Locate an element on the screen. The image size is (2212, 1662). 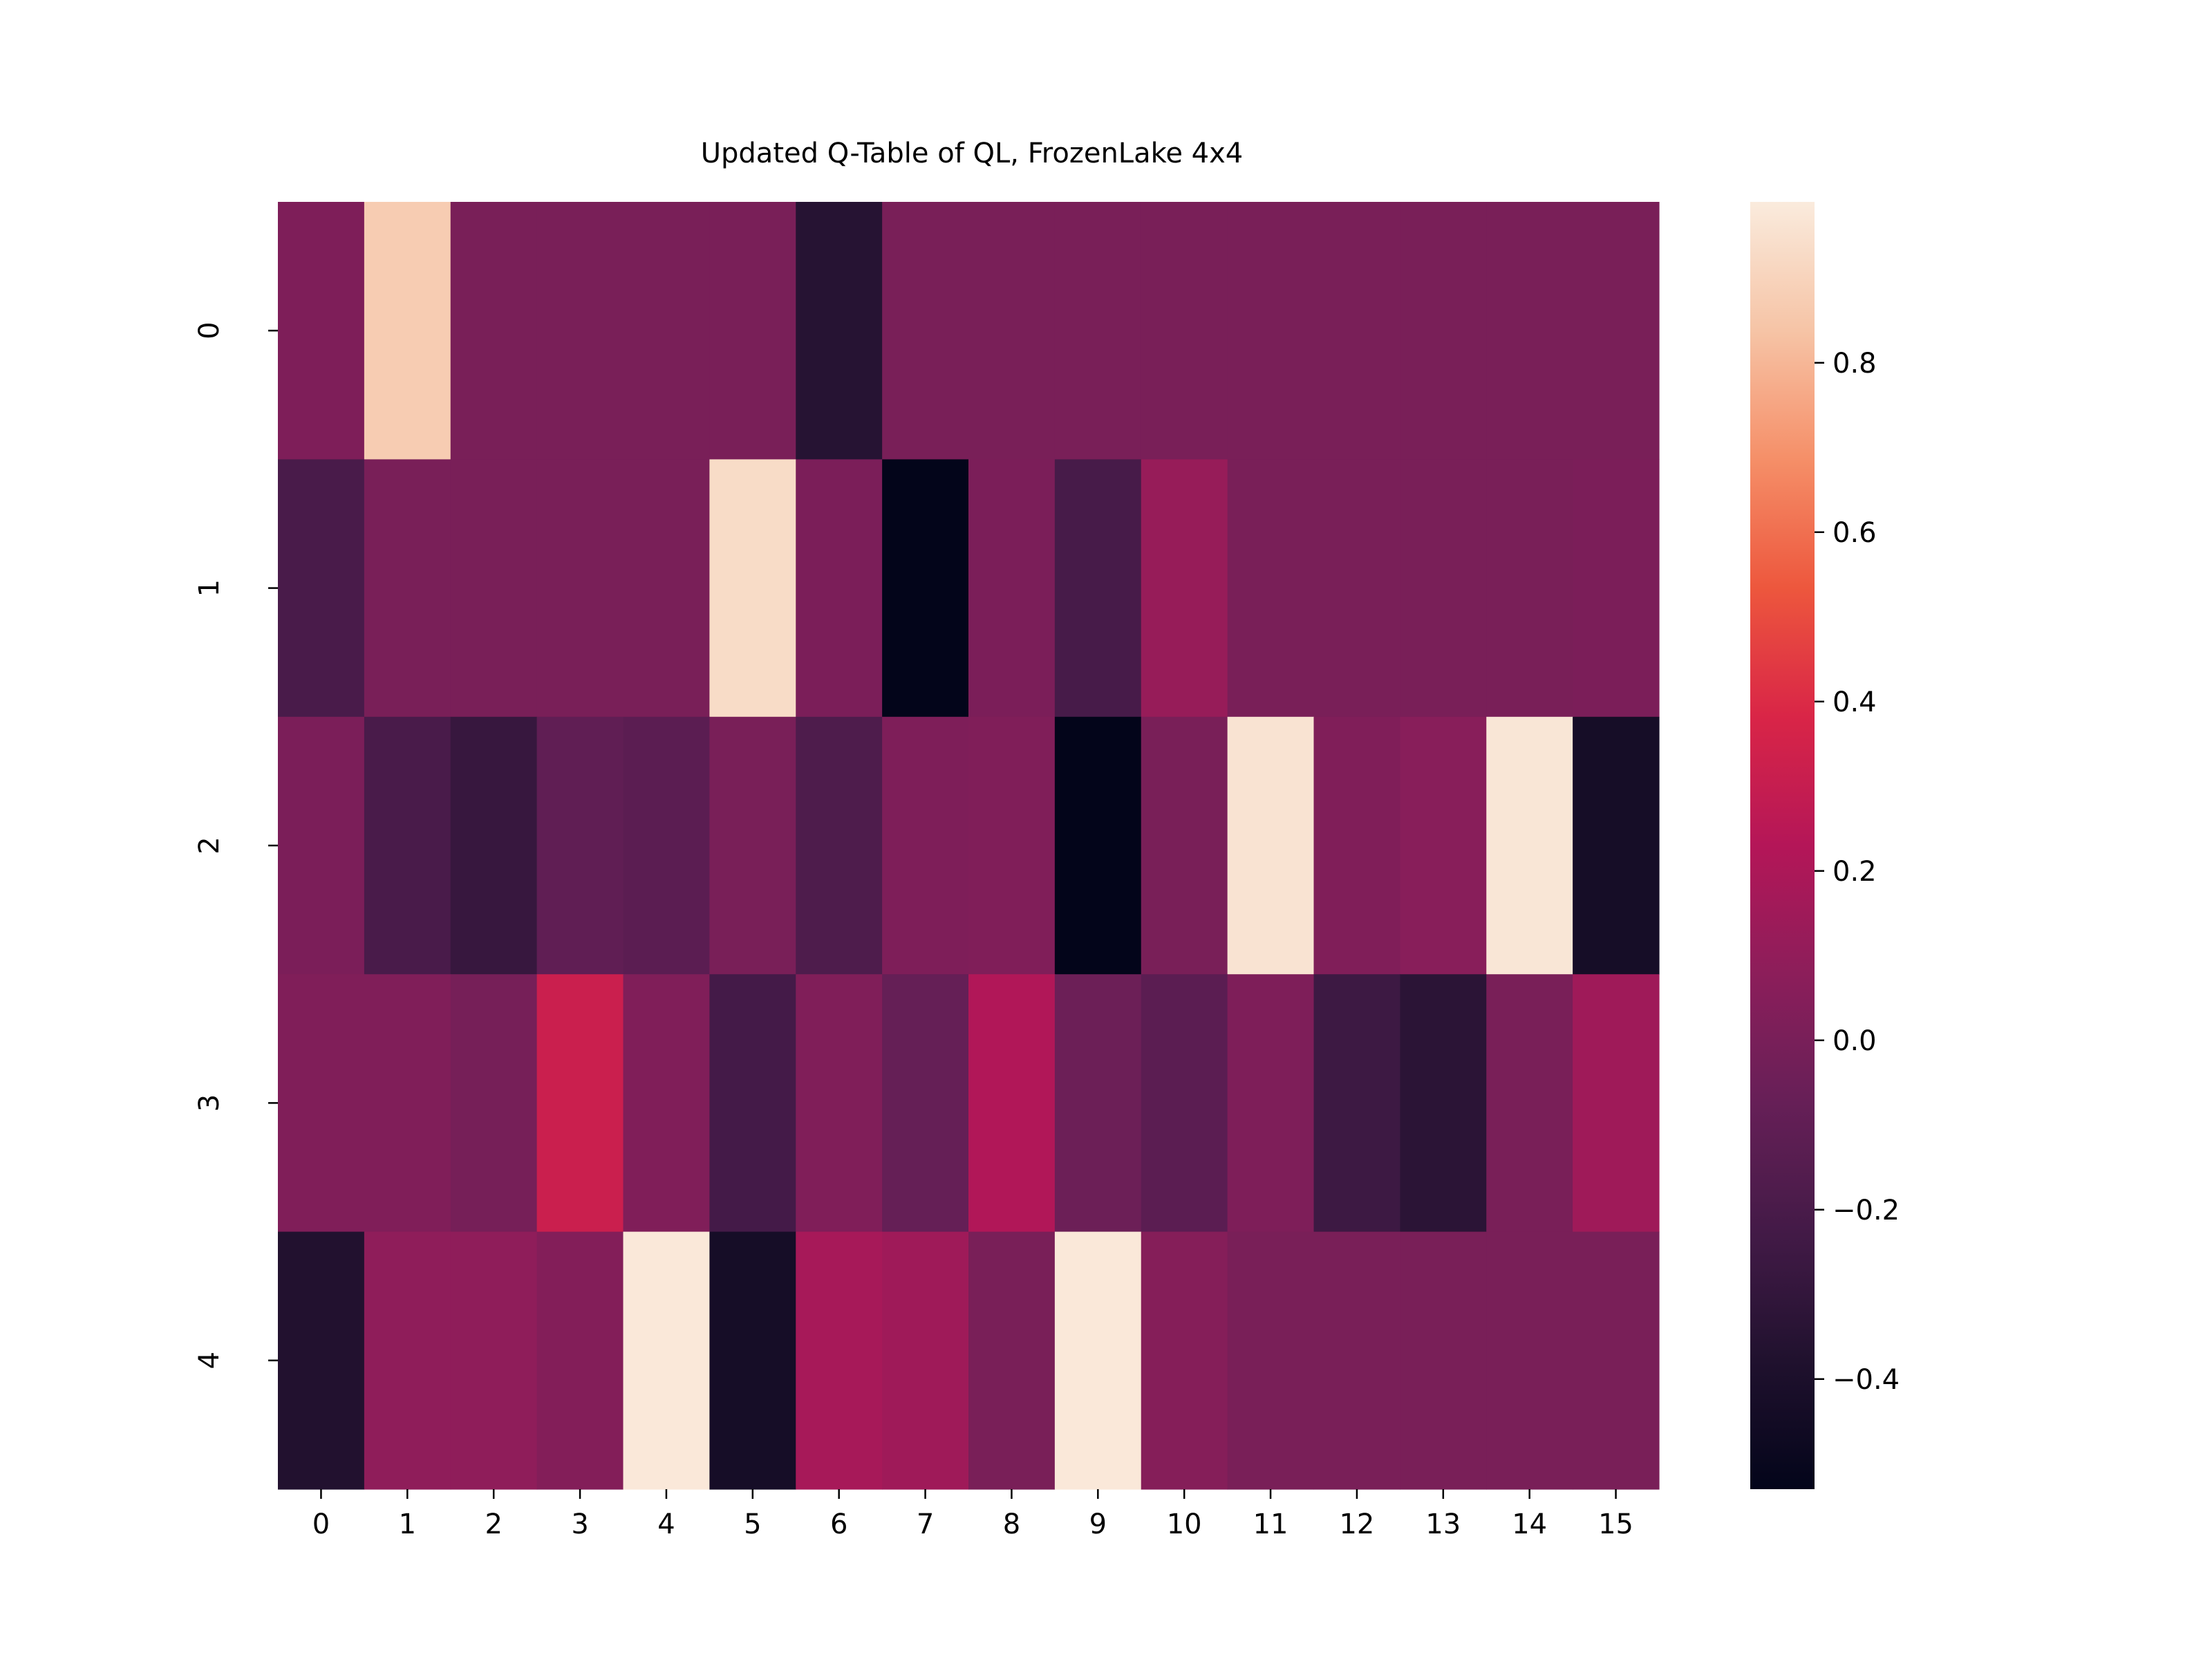
x-tick-label: 1 is located at coordinates (407, 1525).